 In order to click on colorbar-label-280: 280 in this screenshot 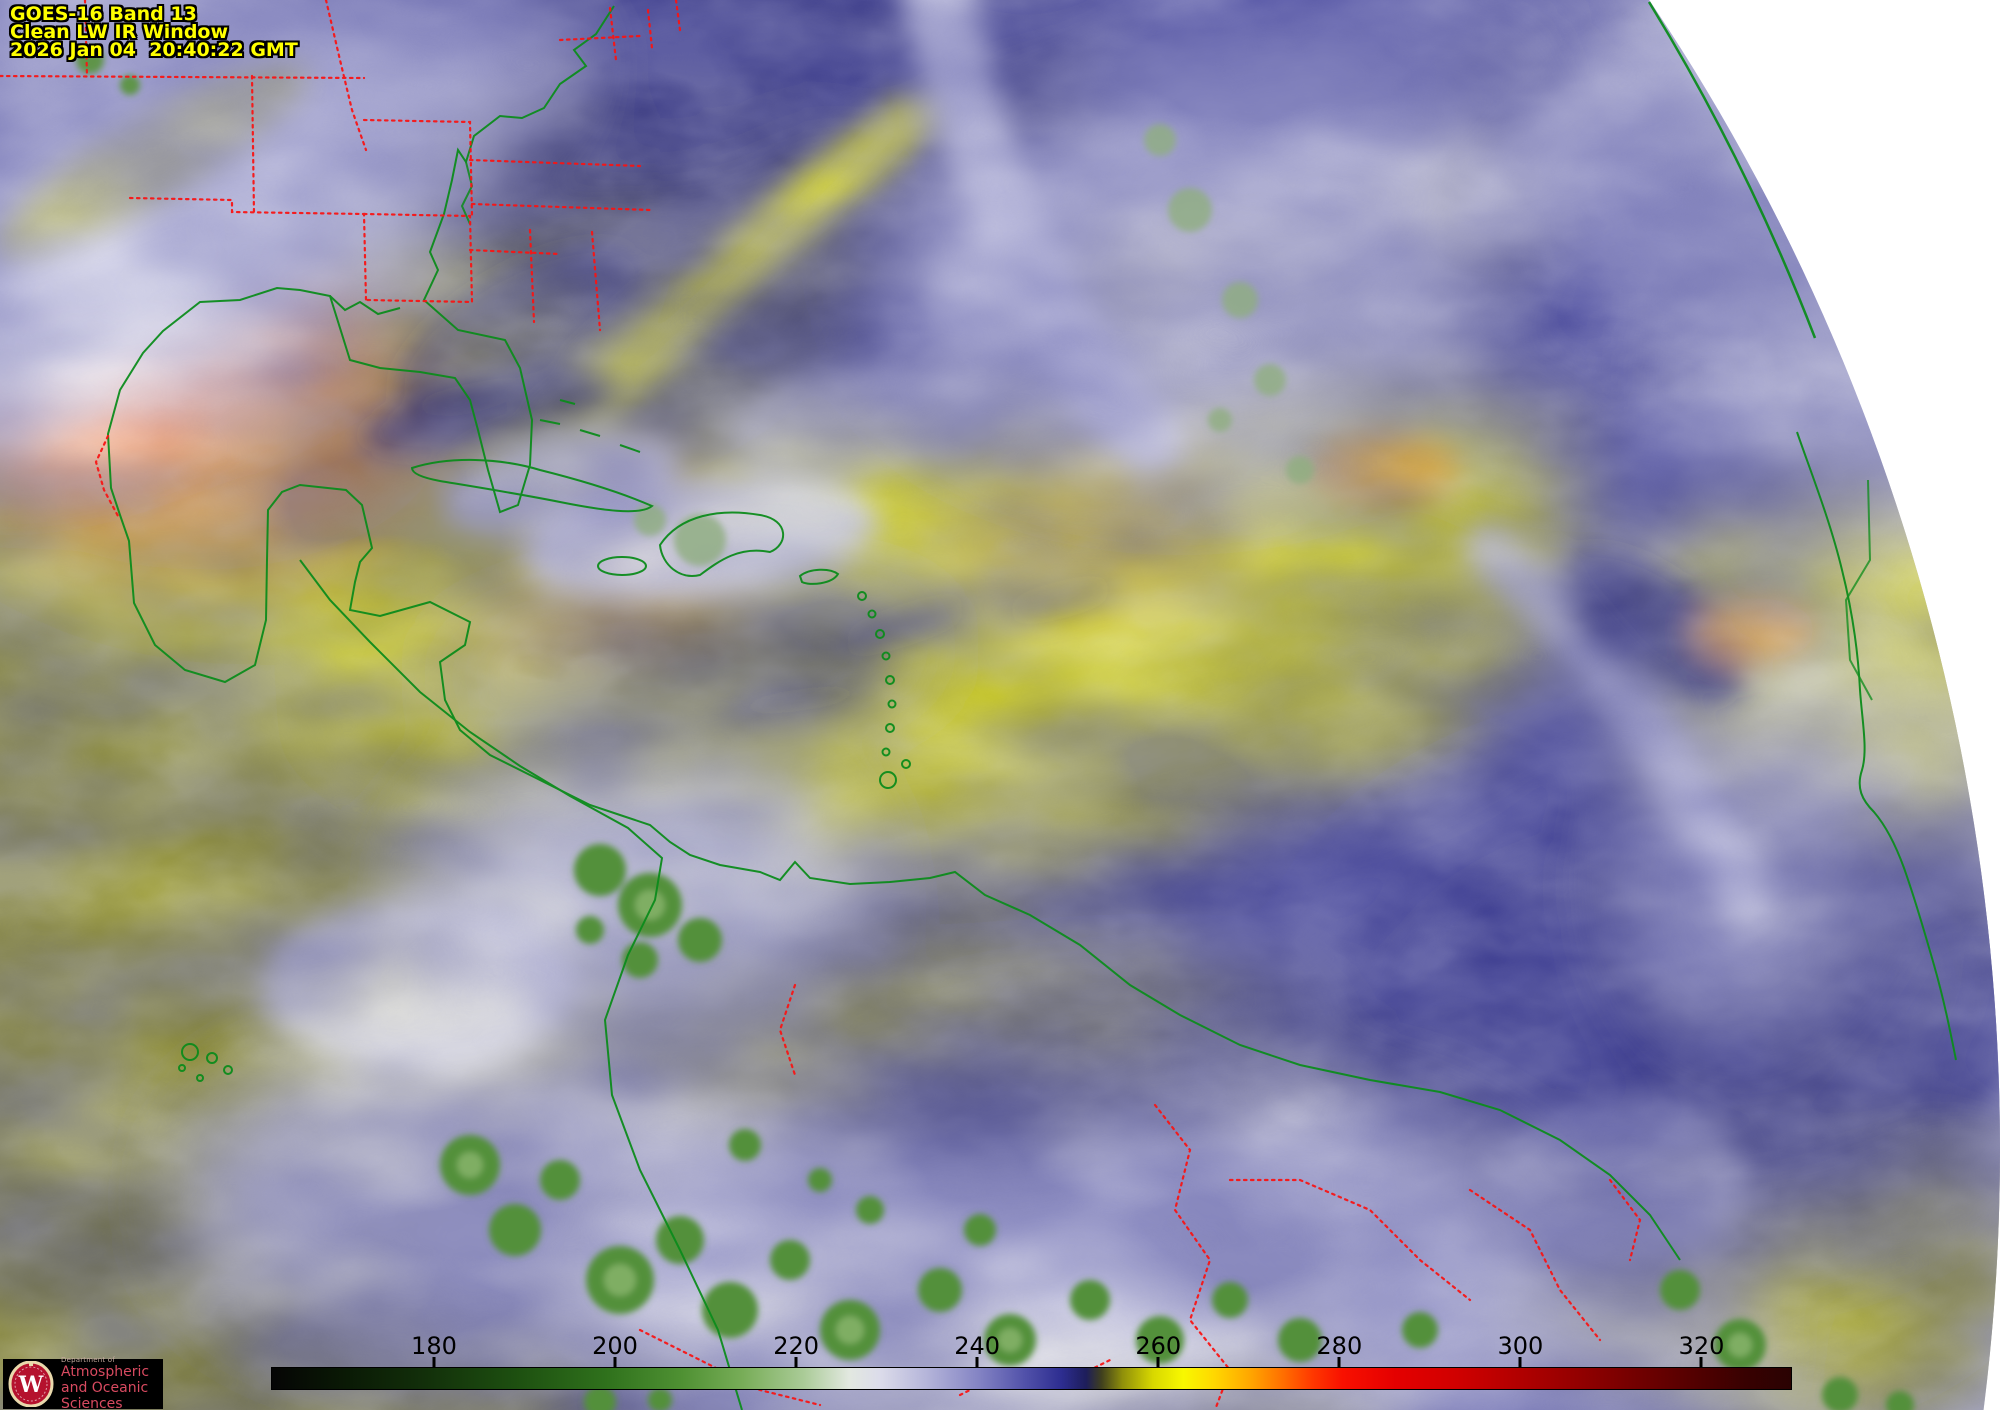, I will do `click(1339, 1346)`.